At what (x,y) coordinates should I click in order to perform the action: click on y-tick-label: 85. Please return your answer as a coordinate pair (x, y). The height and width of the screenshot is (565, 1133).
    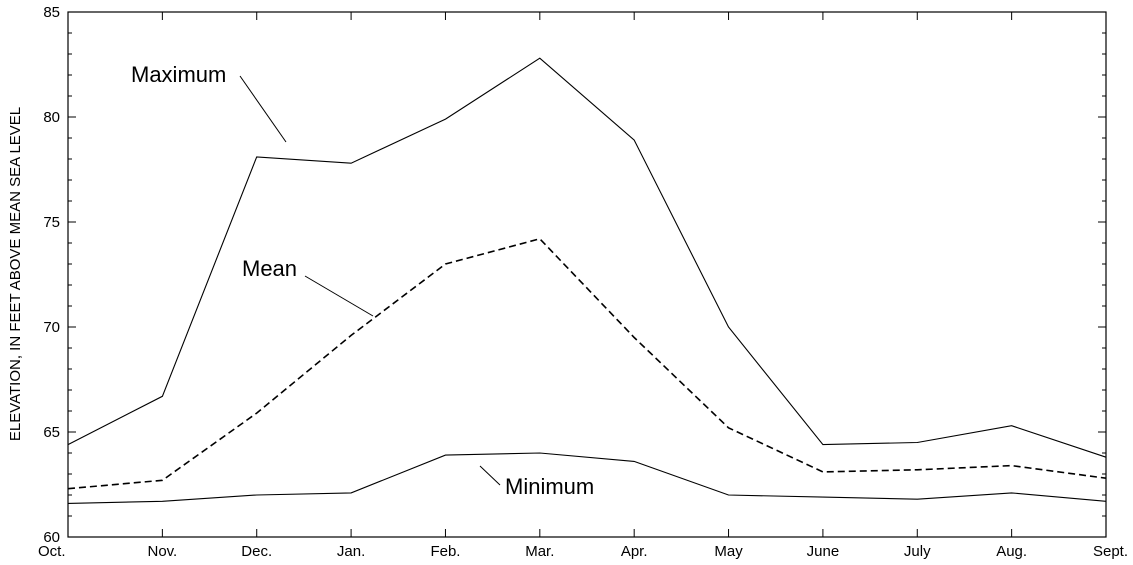
    Looking at the image, I should click on (51, 12).